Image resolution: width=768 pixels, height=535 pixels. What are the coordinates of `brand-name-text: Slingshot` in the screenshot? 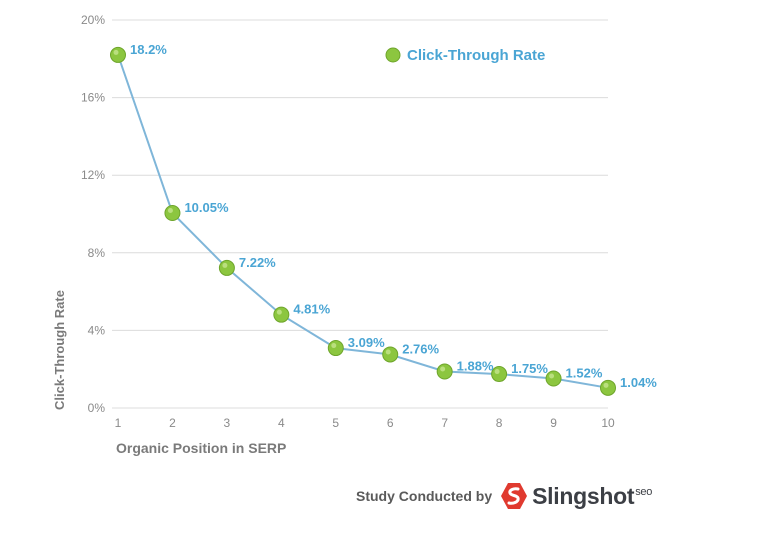 It's located at (583, 495).